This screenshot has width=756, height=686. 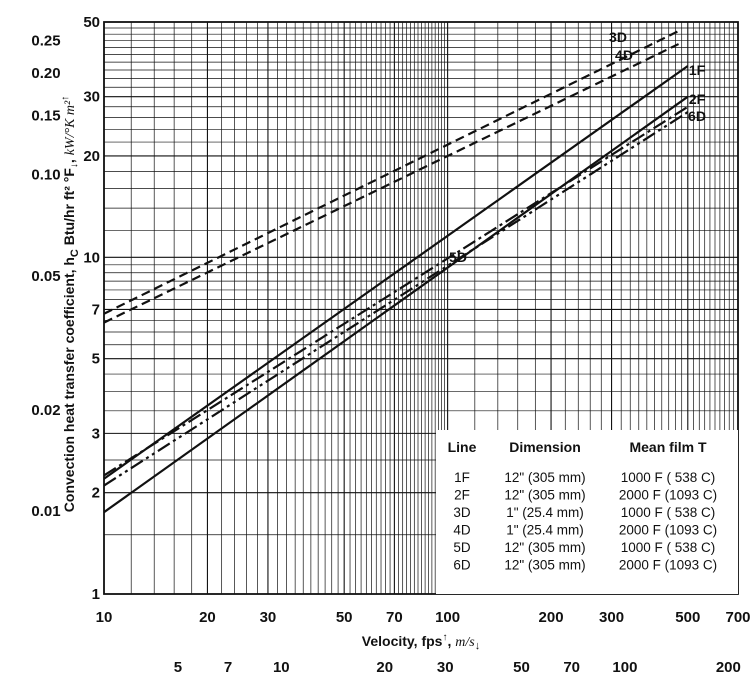 I want to click on y-secondary-tick-label: 0.20, so click(x=45, y=73).